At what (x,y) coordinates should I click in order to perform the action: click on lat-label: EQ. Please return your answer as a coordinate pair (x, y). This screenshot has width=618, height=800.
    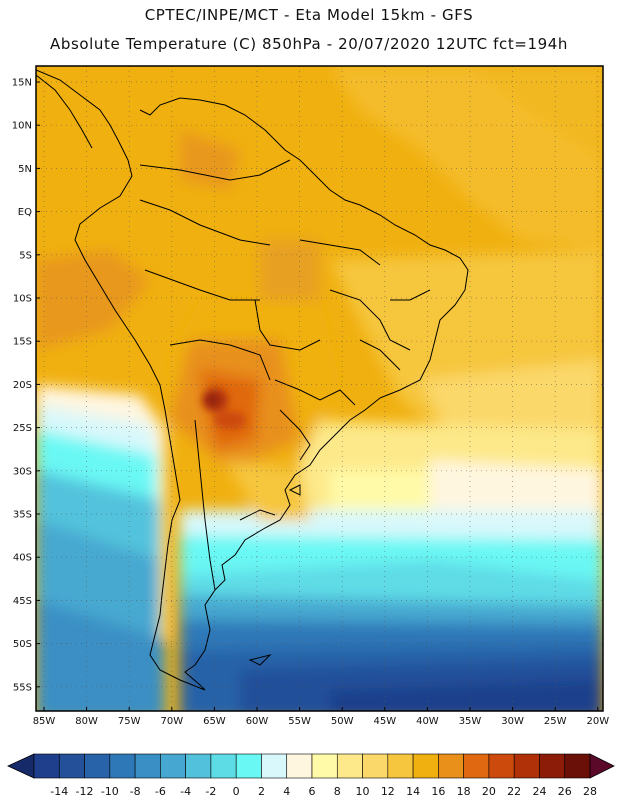
    Looking at the image, I should click on (25, 212).